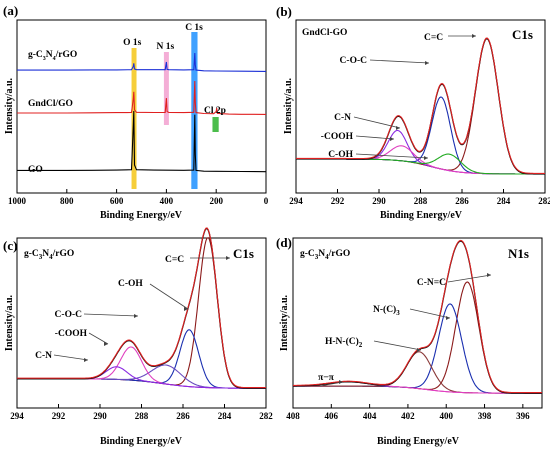 The width and height of the screenshot is (550, 462). What do you see at coordinates (100, 416) in the screenshot?
I see `panel-c-tick-label: 290` at bounding box center [100, 416].